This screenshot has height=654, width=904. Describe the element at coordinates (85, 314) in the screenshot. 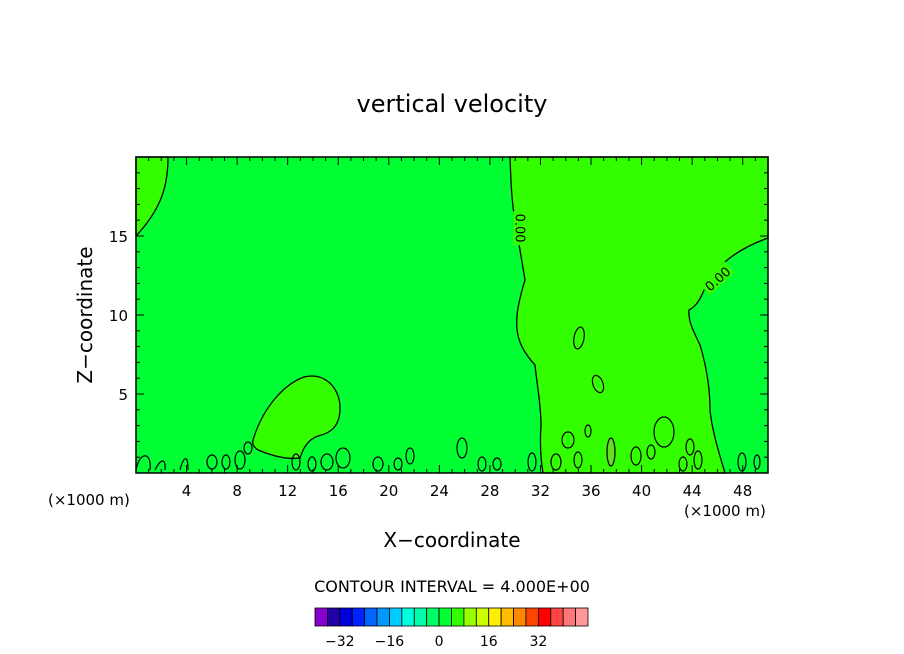

I see `y-axis-label: Z−coordinate` at that location.